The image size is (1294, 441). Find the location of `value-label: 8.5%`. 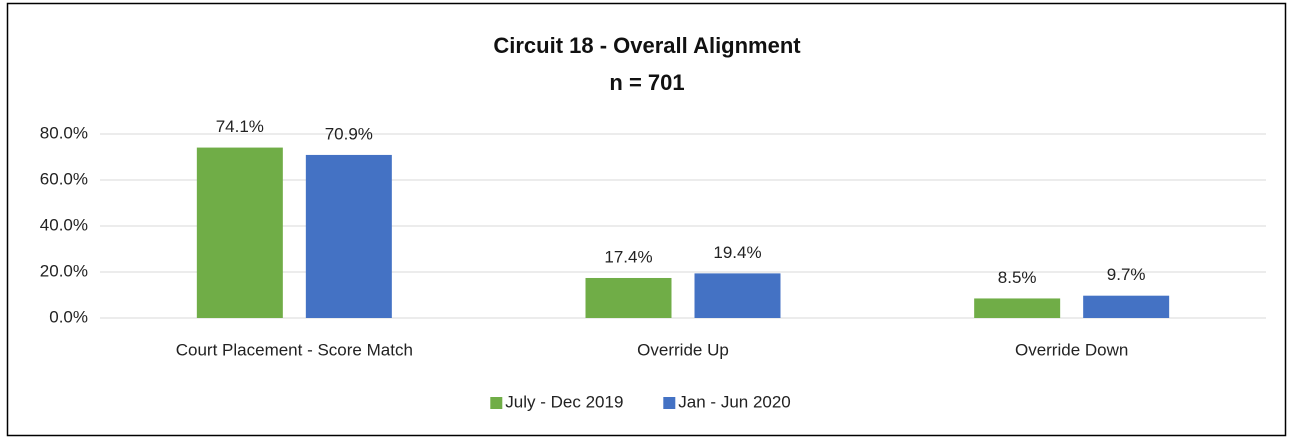

value-label: 8.5% is located at coordinates (1017, 277).